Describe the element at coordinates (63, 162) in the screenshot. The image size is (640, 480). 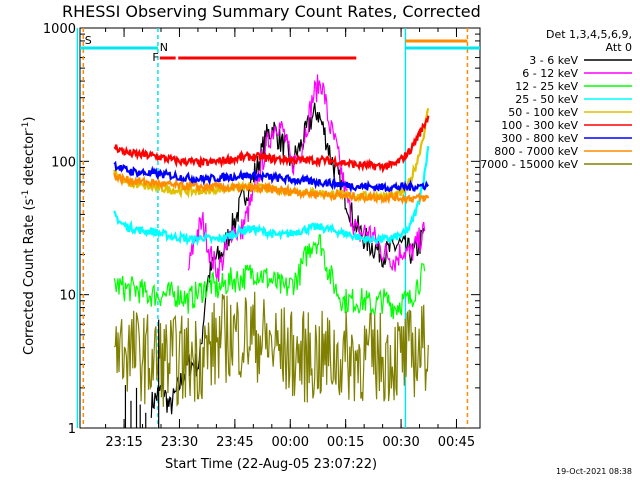
I see `y-tick-label: 100` at that location.